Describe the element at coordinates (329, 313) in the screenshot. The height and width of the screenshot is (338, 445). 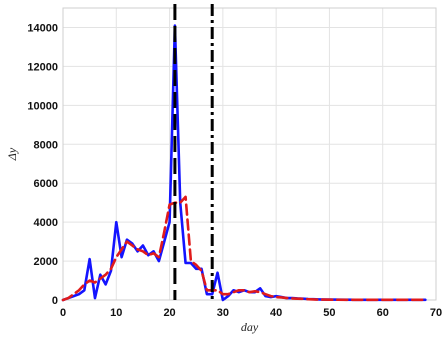
I see `x-tick-label-5: 50` at that location.